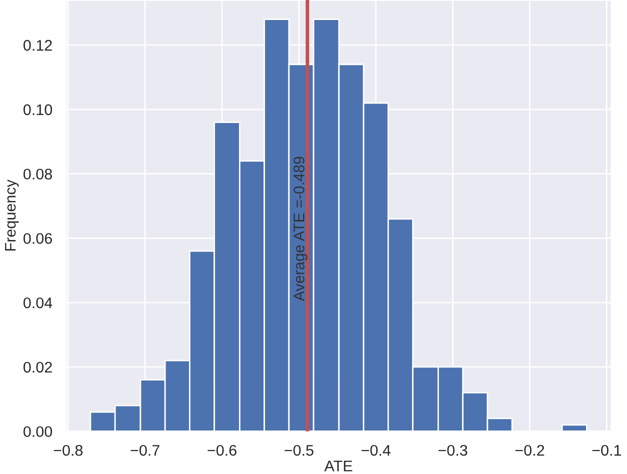 Image resolution: width=627 pixels, height=474 pixels. What do you see at coordinates (222, 450) in the screenshot?
I see `x-tick-label: −0.6` at bounding box center [222, 450].